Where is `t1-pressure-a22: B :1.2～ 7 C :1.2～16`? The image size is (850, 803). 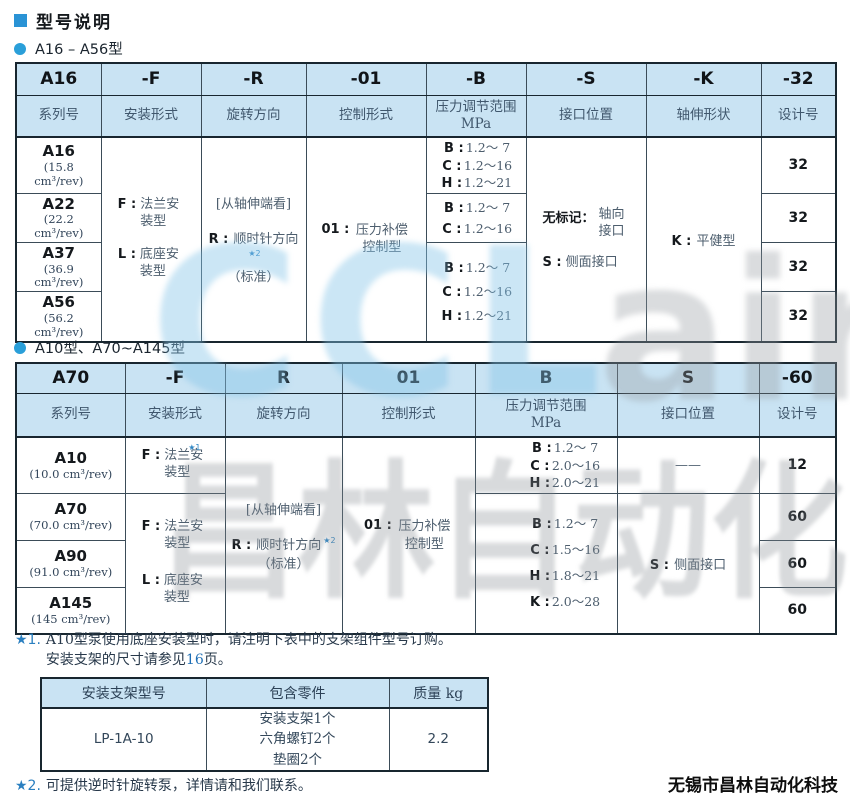 t1-pressure-a22: B :1.2～ 7 C :1.2～16 is located at coordinates (476, 217).